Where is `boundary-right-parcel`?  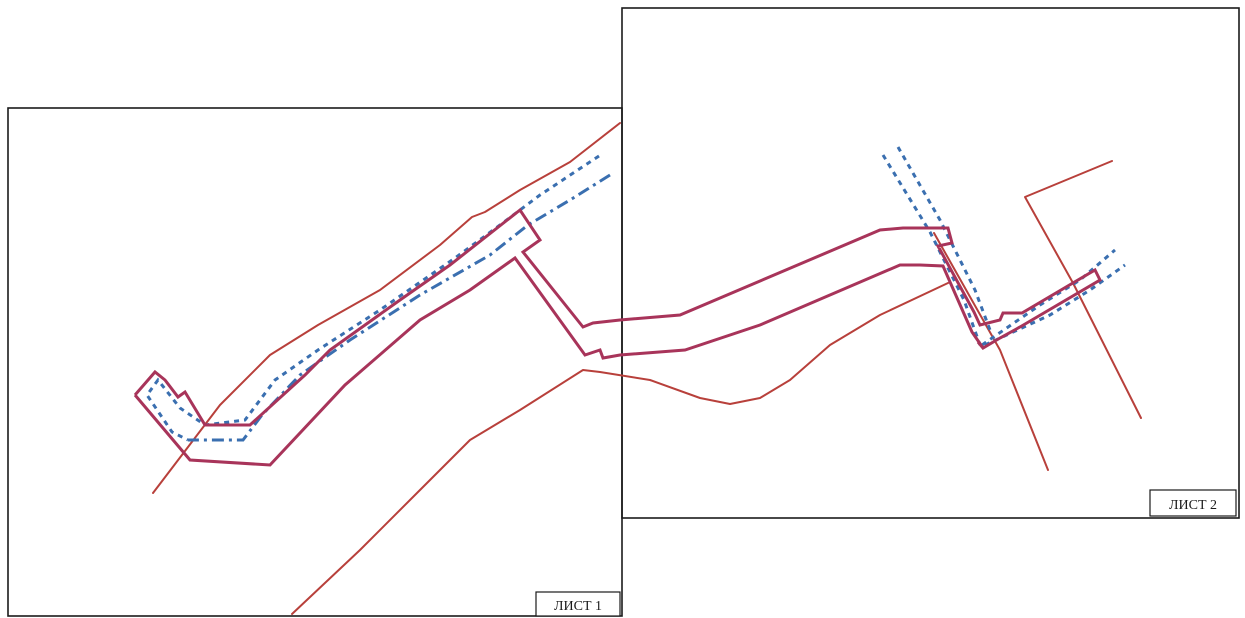
boundary-right-parcel is located at coordinates (1083, 289).